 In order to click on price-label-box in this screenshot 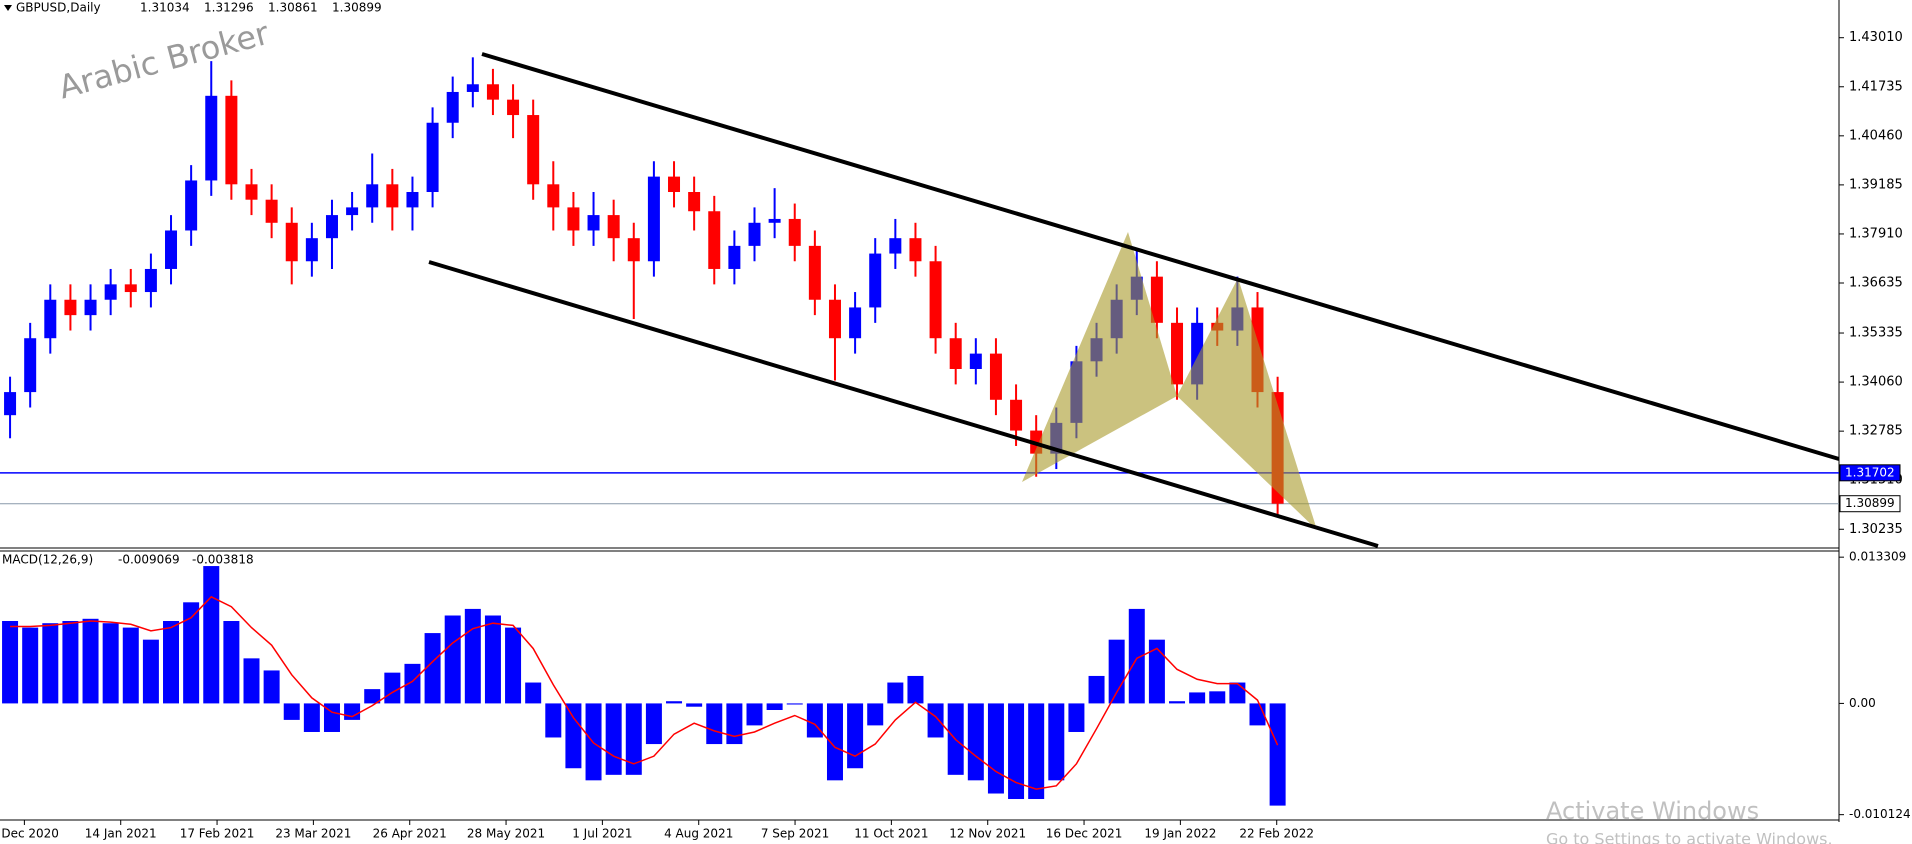, I will do `click(1870, 473)`.